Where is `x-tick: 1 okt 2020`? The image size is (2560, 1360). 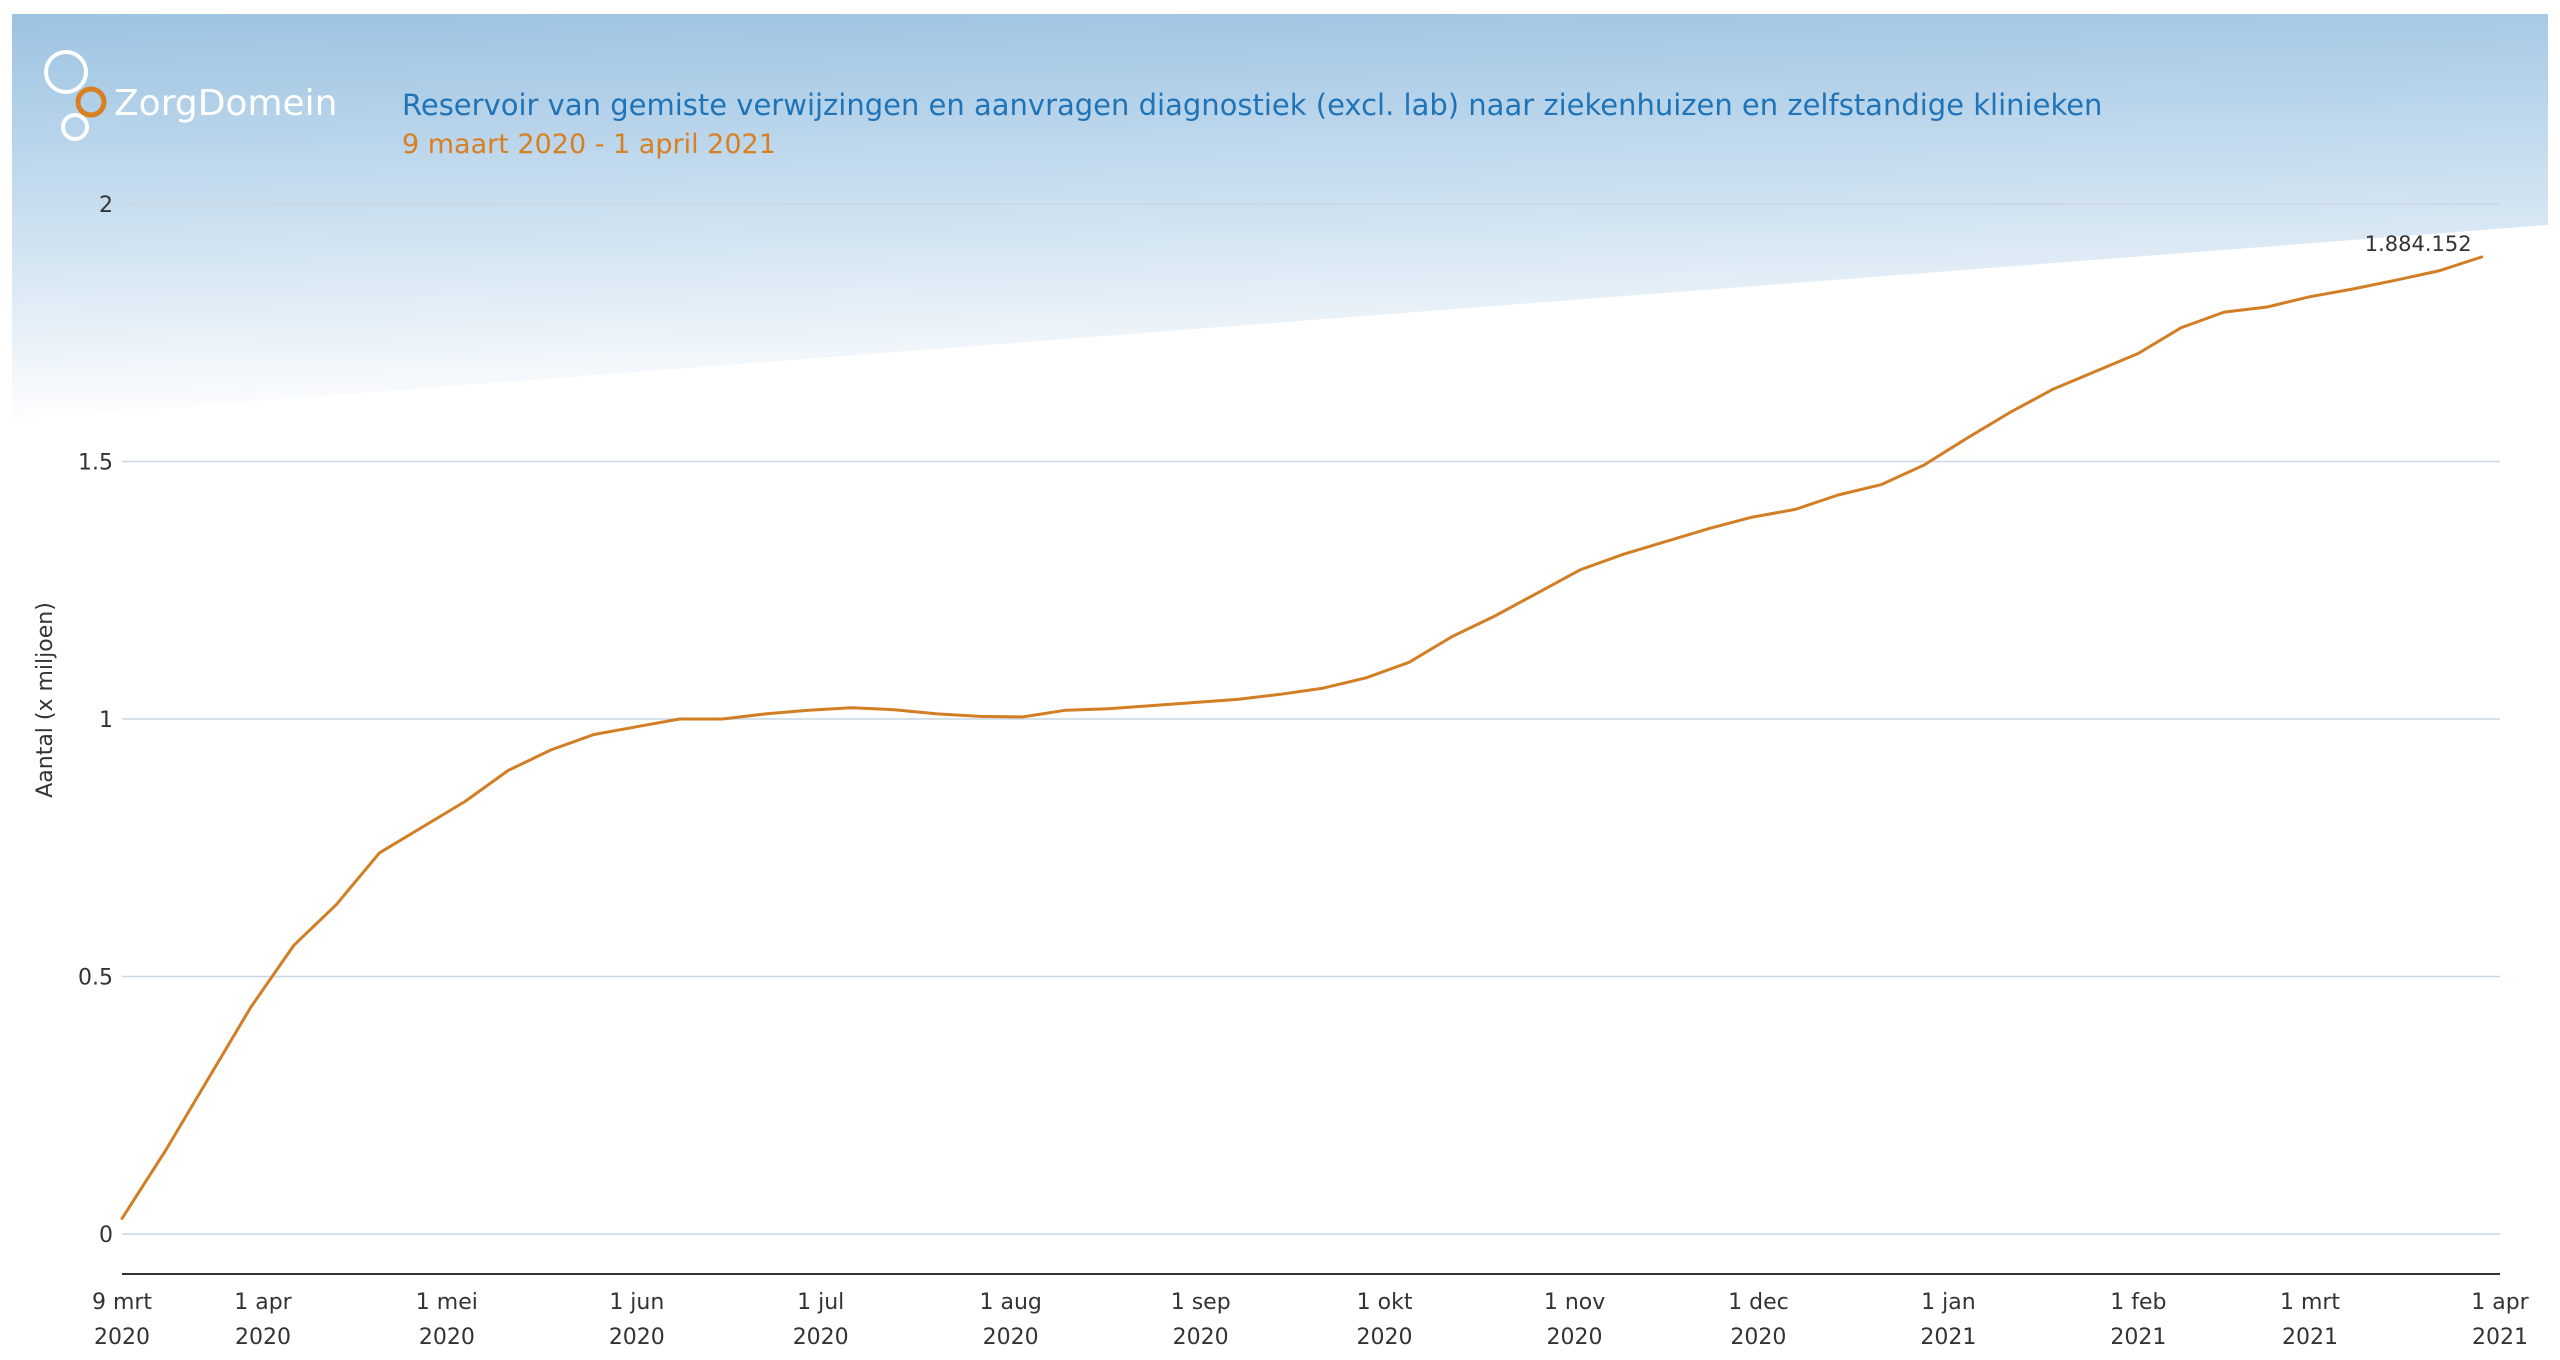
x-tick: 1 okt 2020 is located at coordinates (1385, 1320).